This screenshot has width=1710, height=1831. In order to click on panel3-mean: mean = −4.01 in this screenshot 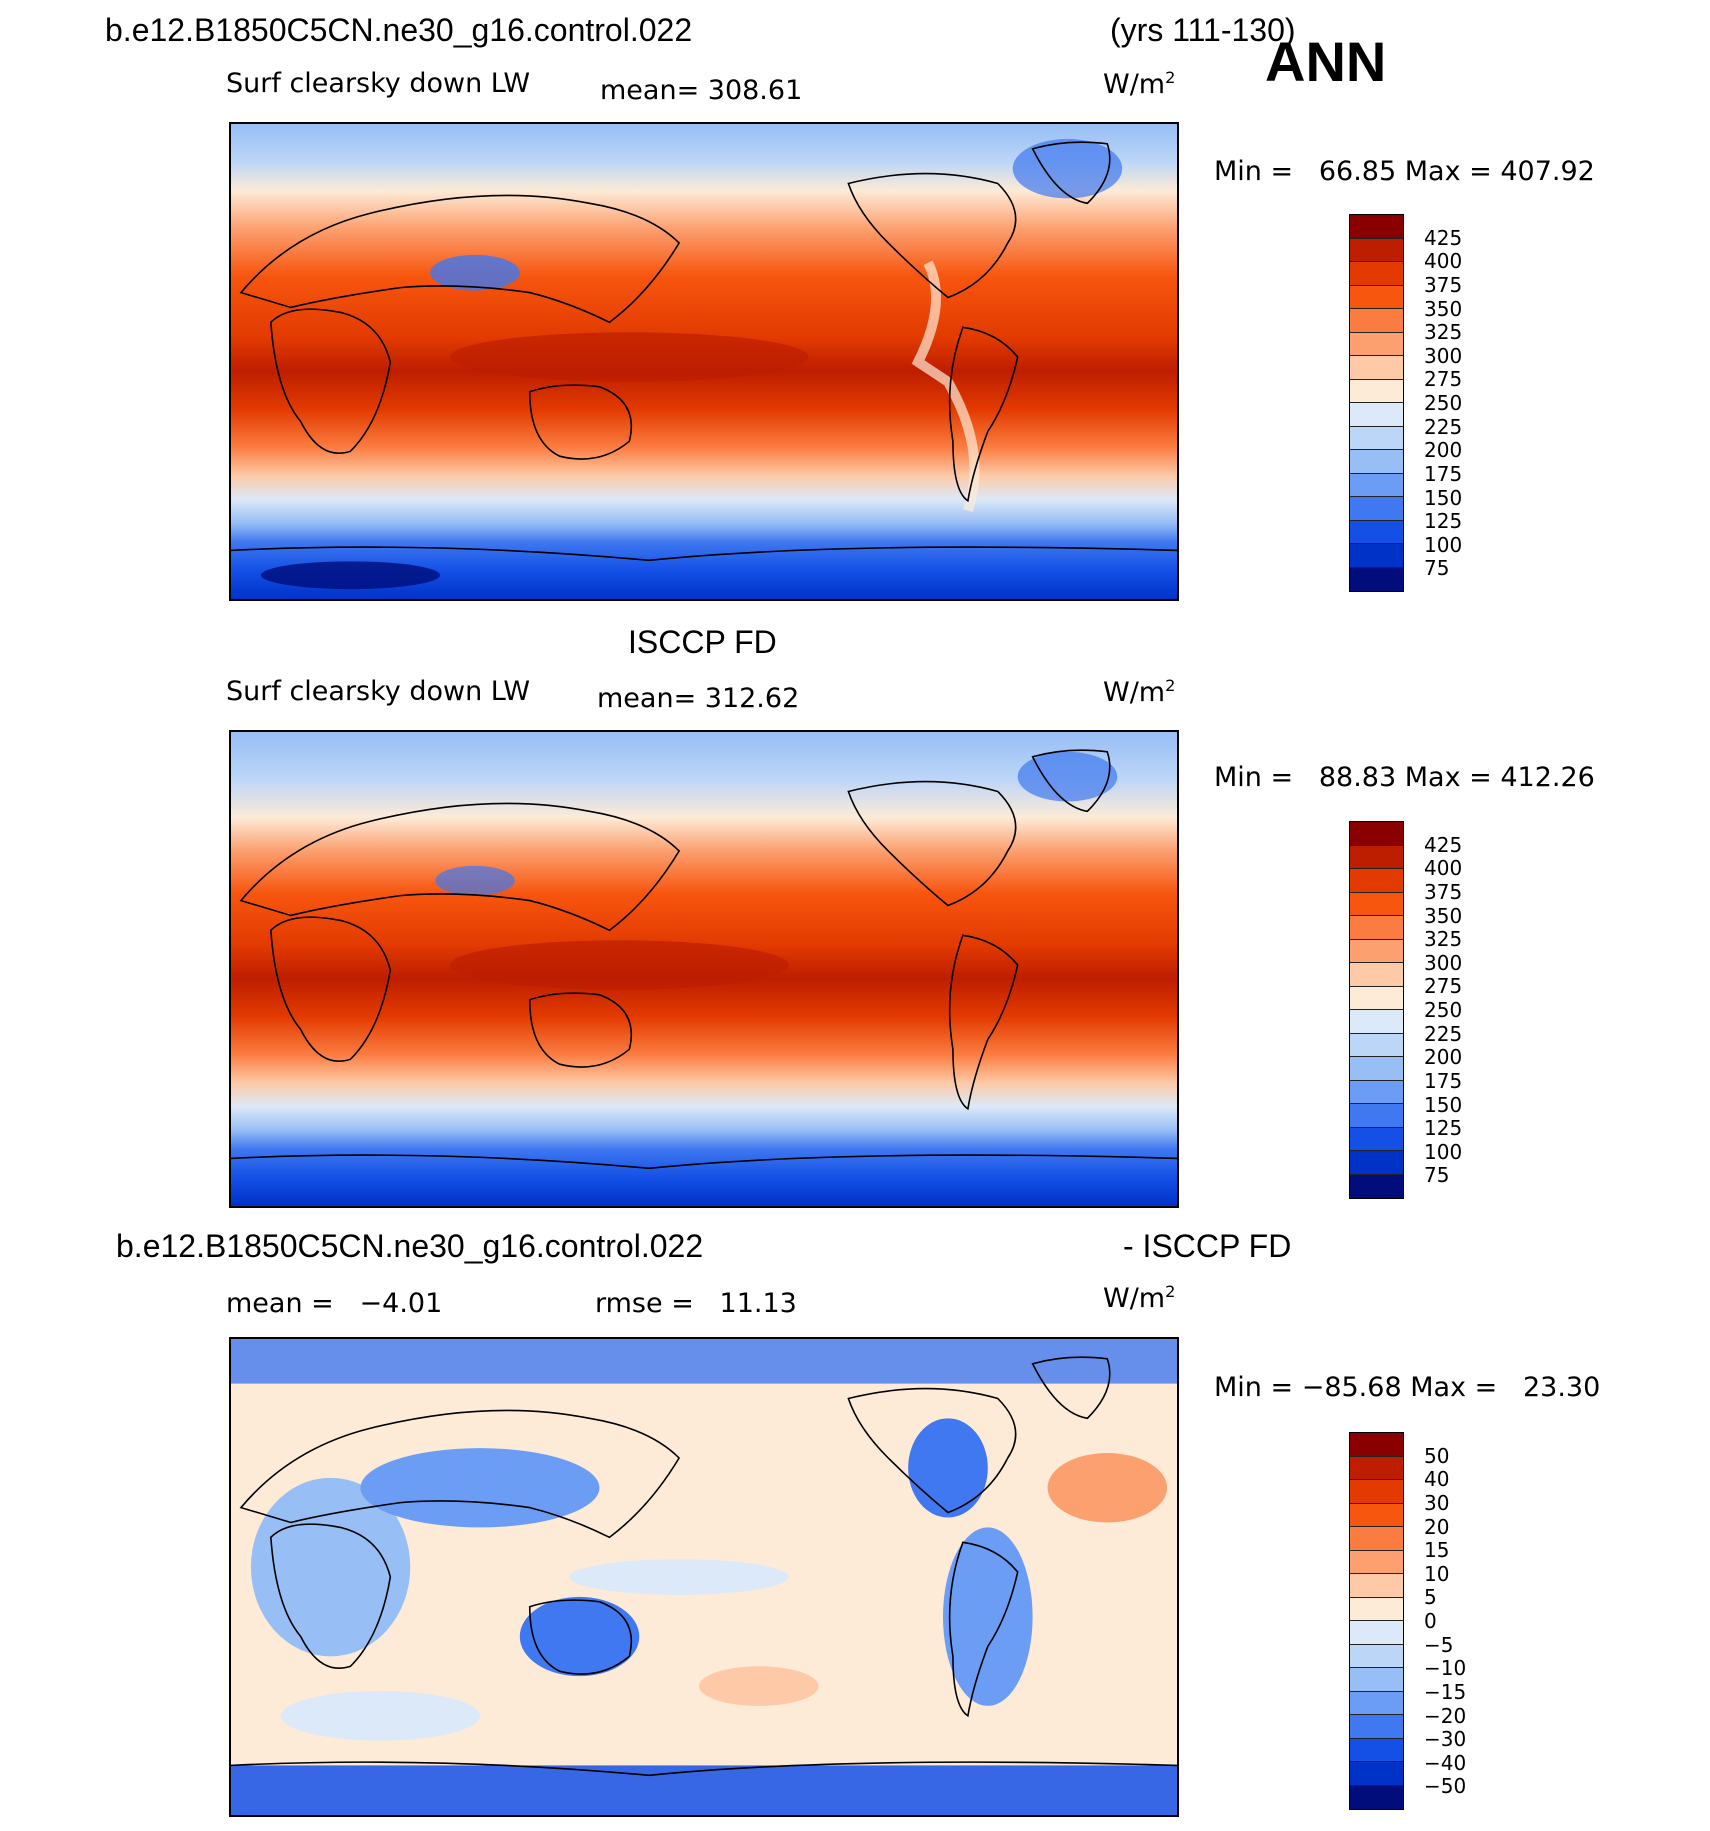, I will do `click(334, 1303)`.